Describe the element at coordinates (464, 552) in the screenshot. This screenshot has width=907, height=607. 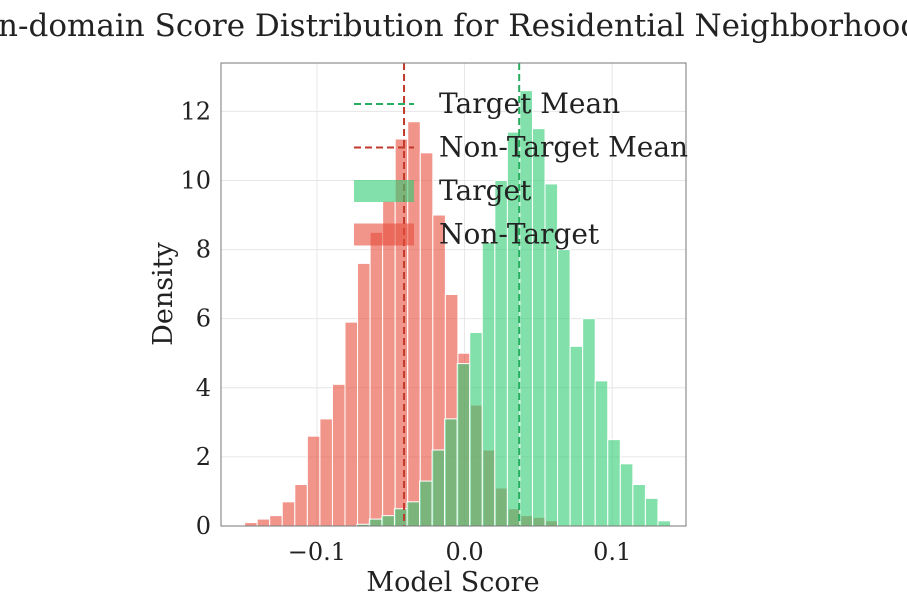
I see `x-tick-label: 0.0` at that location.